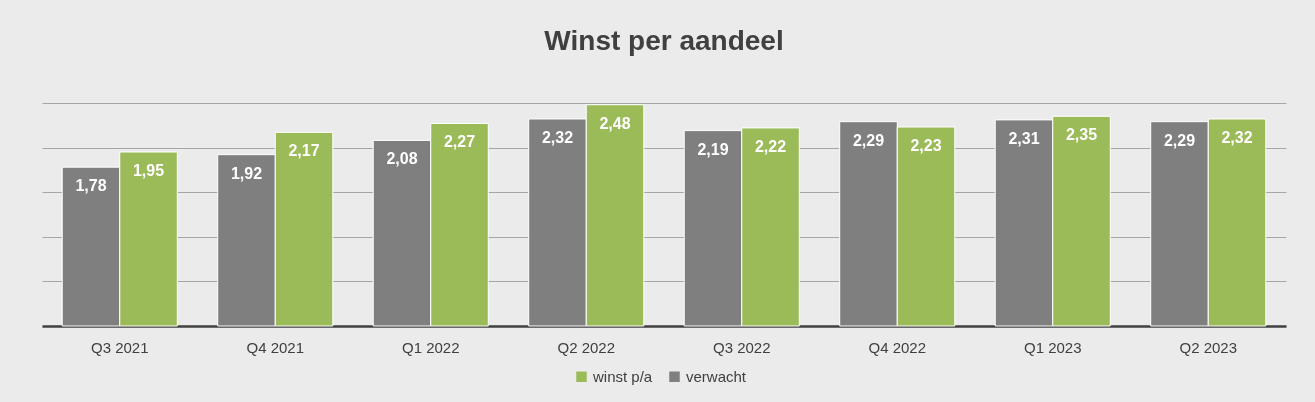 The image size is (1315, 402). What do you see at coordinates (1024, 138) in the screenshot?
I see `data-label: 2,31` at bounding box center [1024, 138].